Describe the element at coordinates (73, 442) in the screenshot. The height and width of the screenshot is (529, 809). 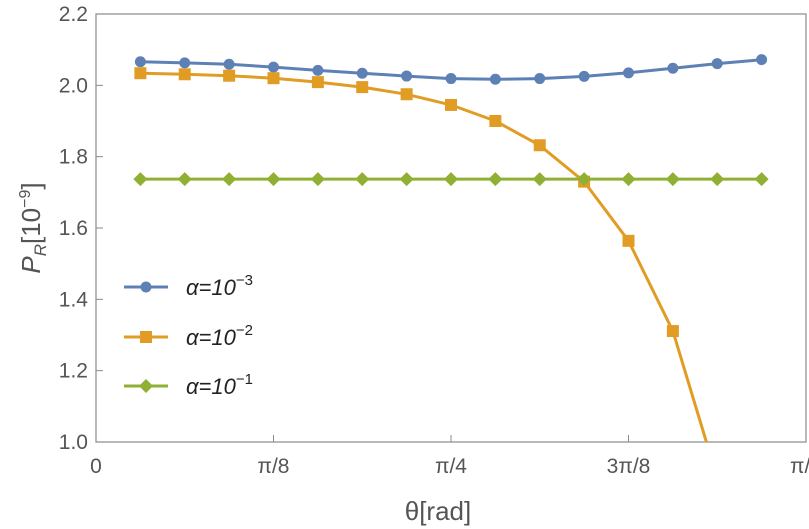
I see `y-tick-label: 1.0` at that location.